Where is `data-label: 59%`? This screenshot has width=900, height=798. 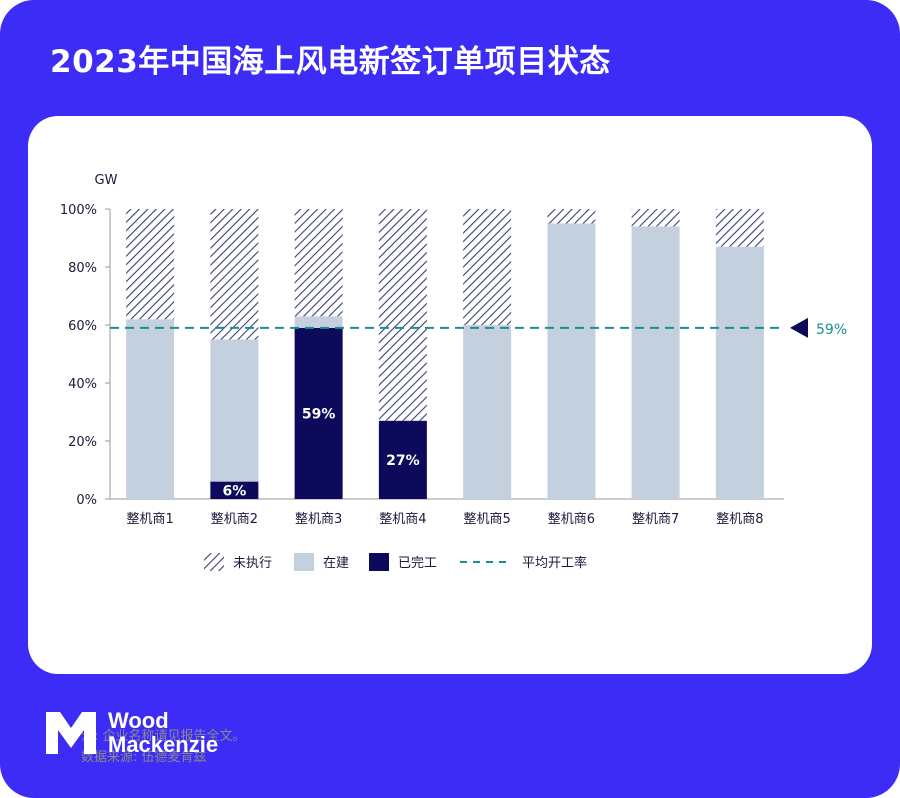 data-label: 59% is located at coordinates (319, 414).